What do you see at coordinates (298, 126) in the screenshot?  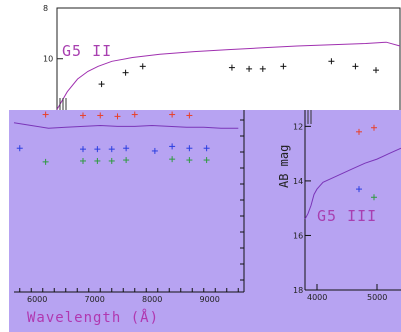 I see `right-y-tick-label: 12` at bounding box center [298, 126].